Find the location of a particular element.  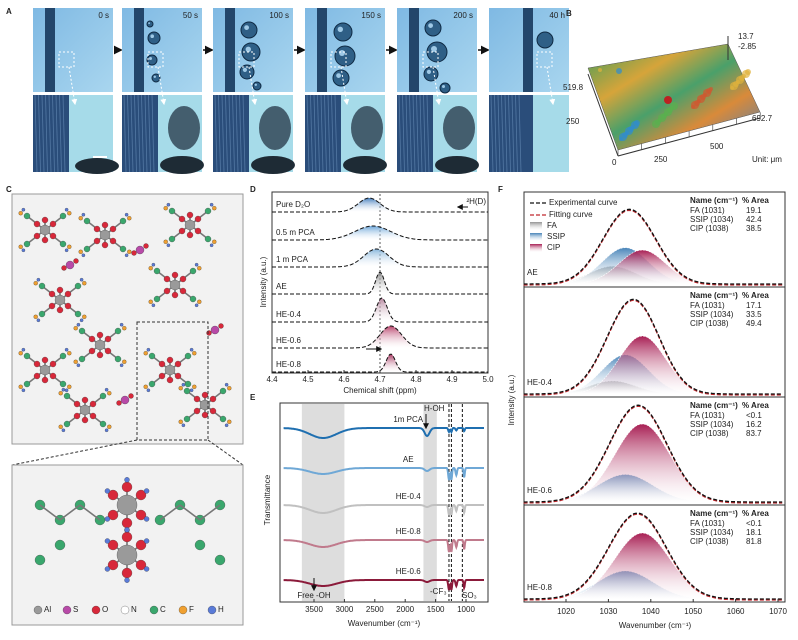

legend-label: F is located at coordinates (191, 609).